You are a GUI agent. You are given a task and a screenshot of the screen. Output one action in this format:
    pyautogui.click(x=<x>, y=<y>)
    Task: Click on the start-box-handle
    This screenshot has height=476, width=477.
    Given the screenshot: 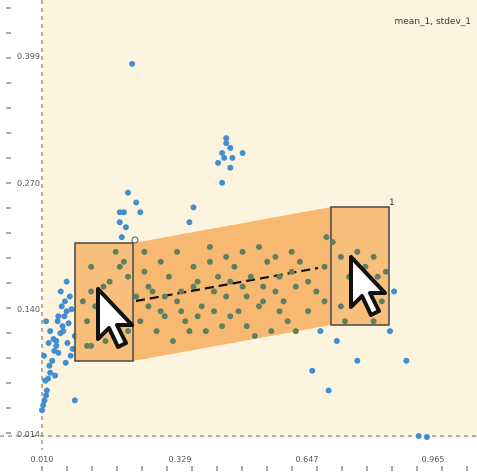 What is the action you would take?
    pyautogui.click(x=135, y=240)
    